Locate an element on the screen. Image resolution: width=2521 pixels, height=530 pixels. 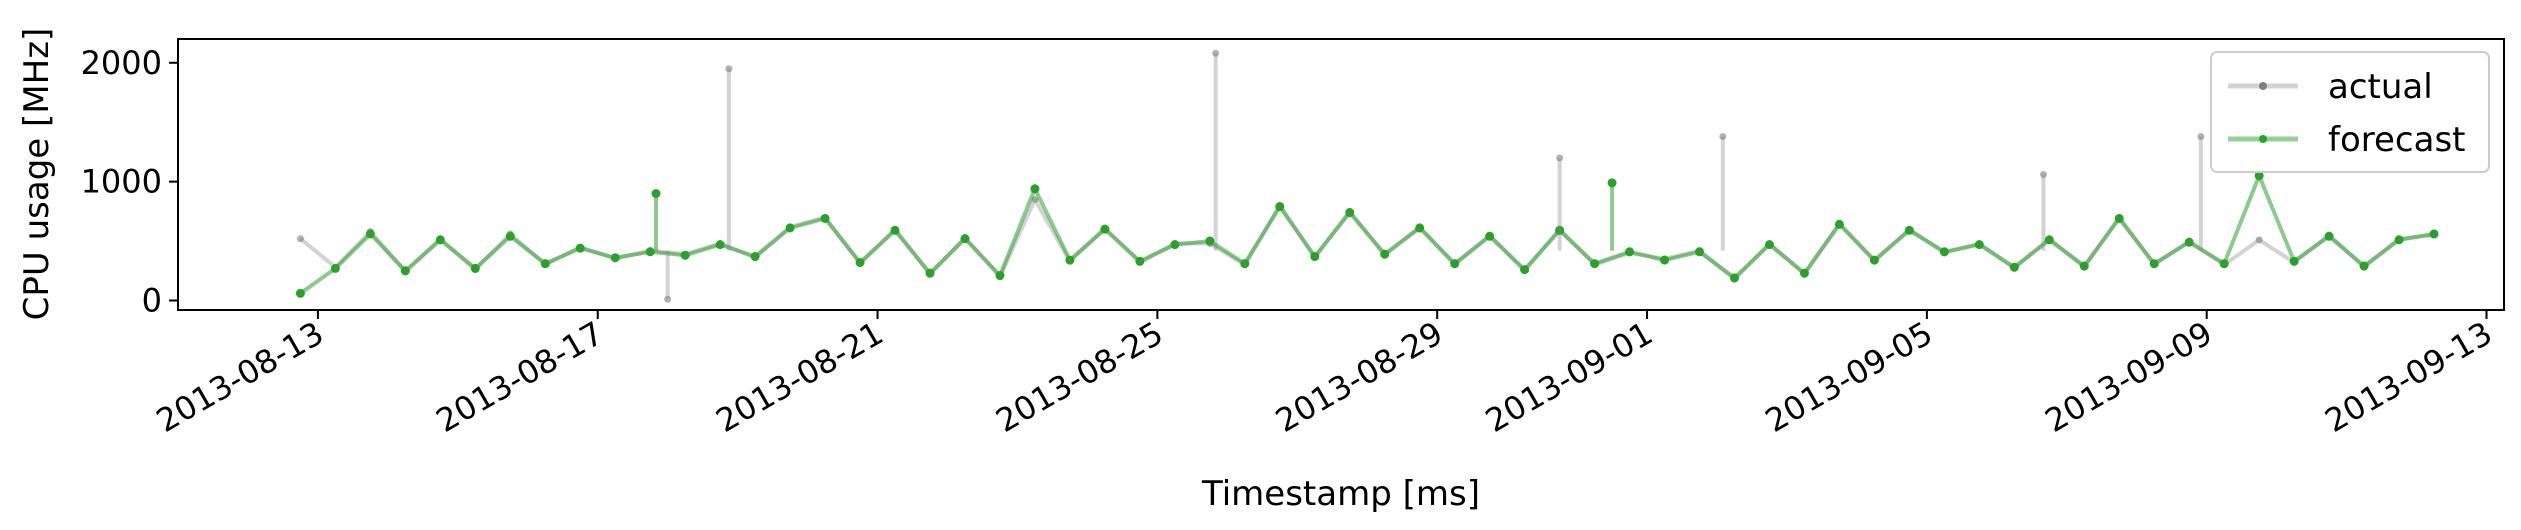
x-tick-label-2013-08-17: 2013-08-17 is located at coordinates (520, 377).